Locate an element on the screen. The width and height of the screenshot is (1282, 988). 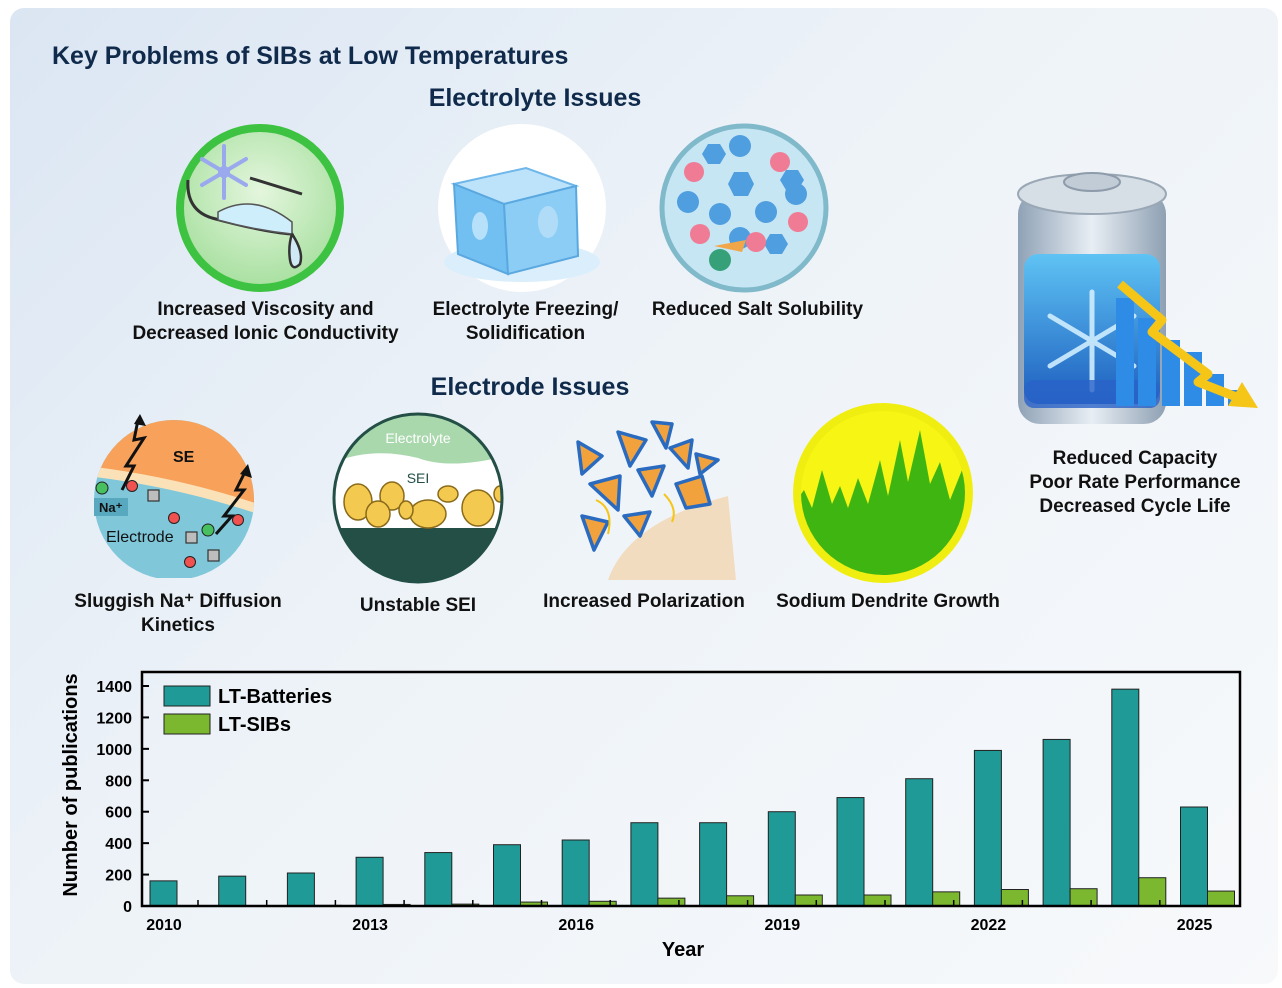
dendrite-label-line1: Sodium Dendrite Growth is located at coordinates (888, 601).